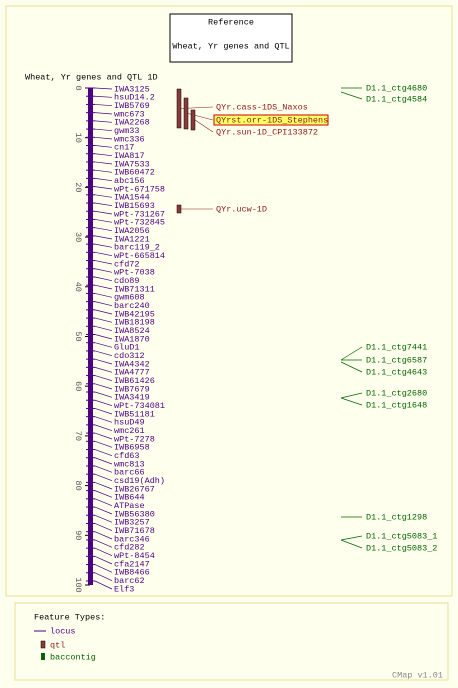 The width and height of the screenshot is (458, 688). I want to click on contig-label: D1.1_ctg4584, so click(396, 99).